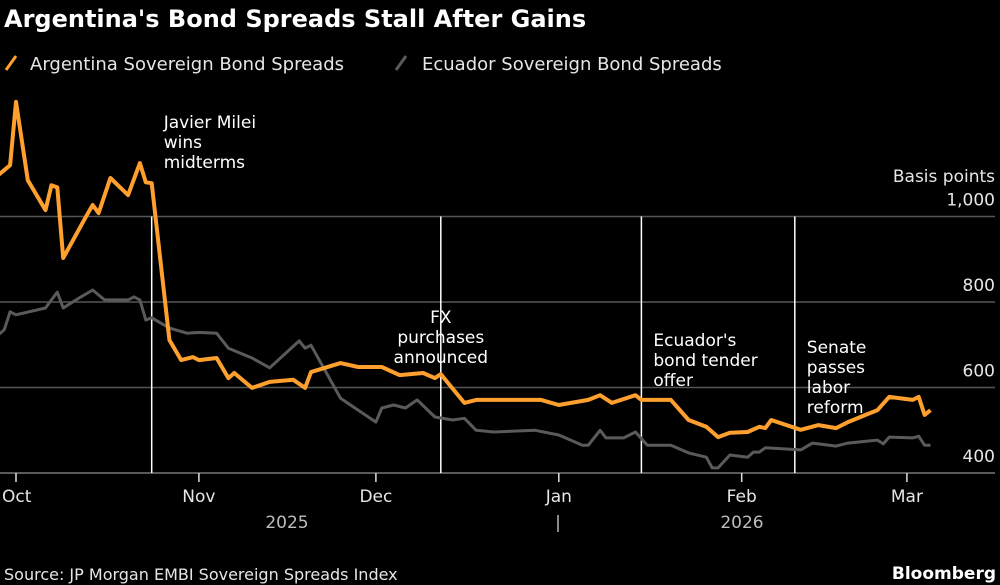 The width and height of the screenshot is (1000, 585). Describe the element at coordinates (401, 63) in the screenshot. I see `legend-swatch-ecuador` at that location.